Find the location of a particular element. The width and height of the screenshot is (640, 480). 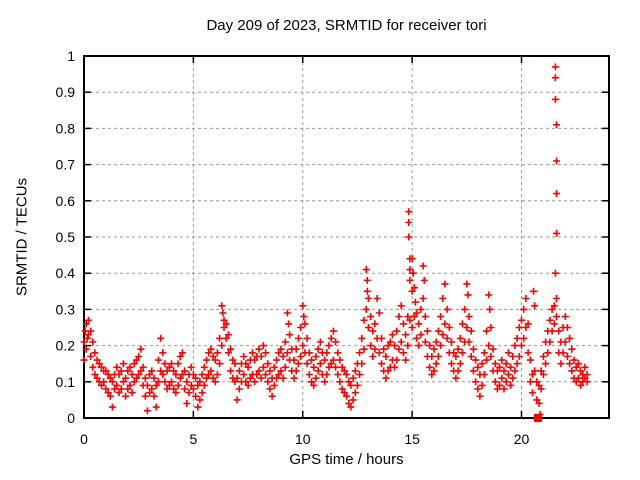

y-tick-label: 0.9 is located at coordinates (66, 92).